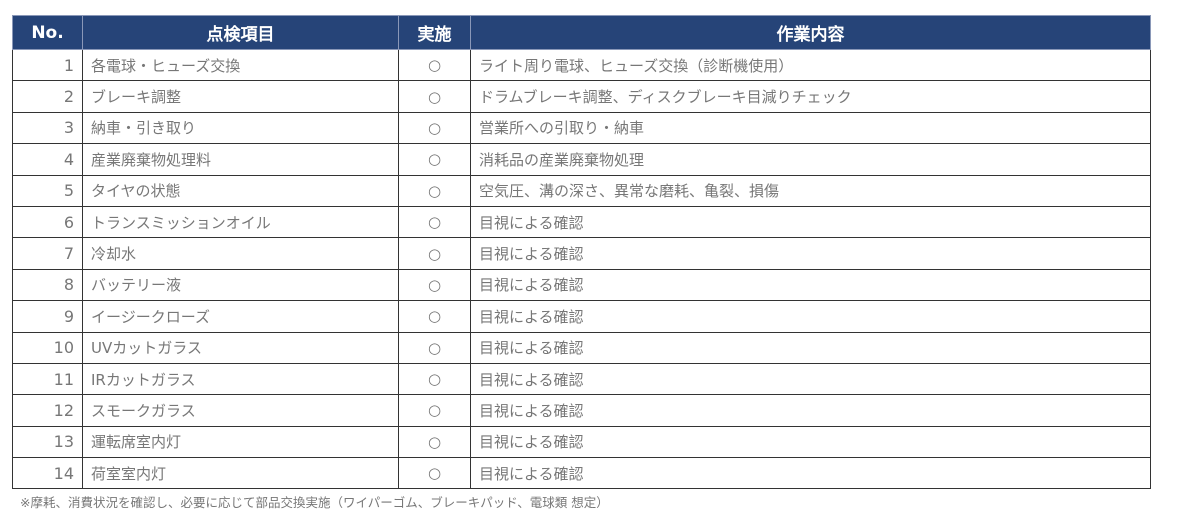  Describe the element at coordinates (810, 159) in the screenshot. I see `cell-work: 消耗品の産業廃棄物処理` at that location.